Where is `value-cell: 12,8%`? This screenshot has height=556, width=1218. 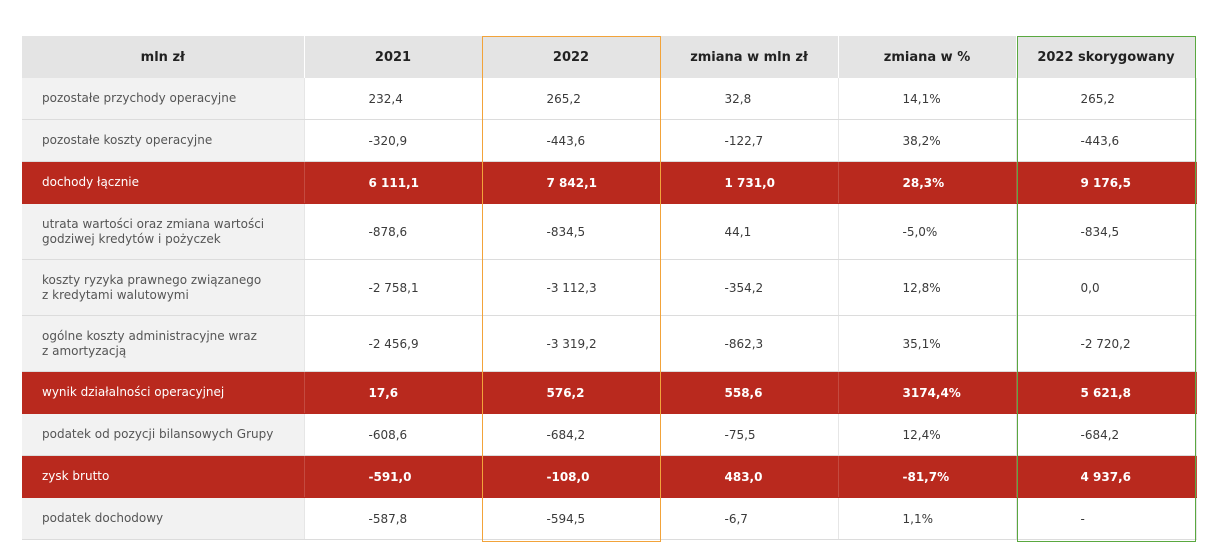 value-cell: 12,8% is located at coordinates (927, 287).